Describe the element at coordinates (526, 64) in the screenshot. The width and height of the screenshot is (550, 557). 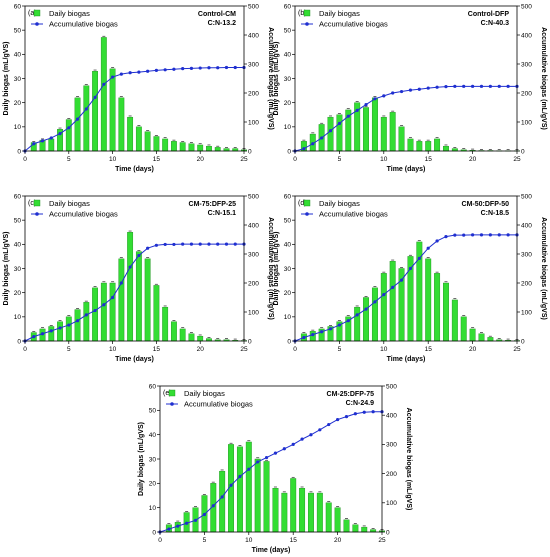
I see `y-right-tick-label: 300` at that location.